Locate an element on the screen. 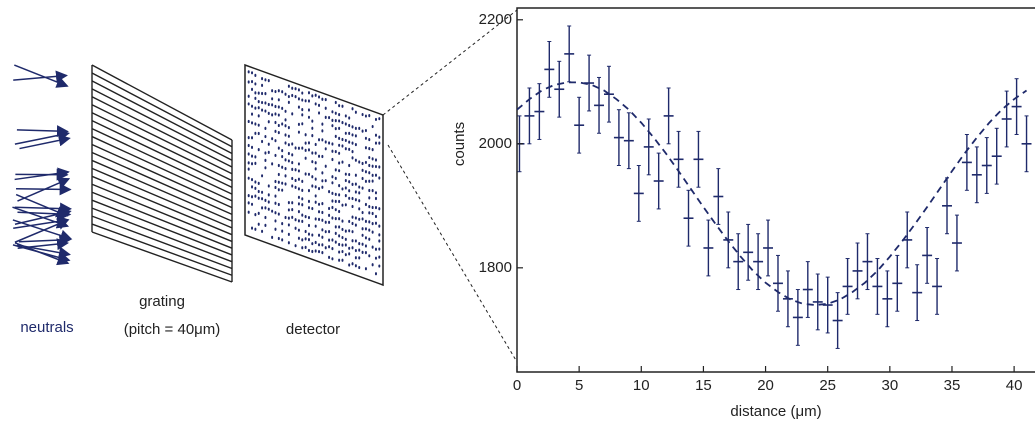  grating-label: grating is located at coordinates (162, 301).